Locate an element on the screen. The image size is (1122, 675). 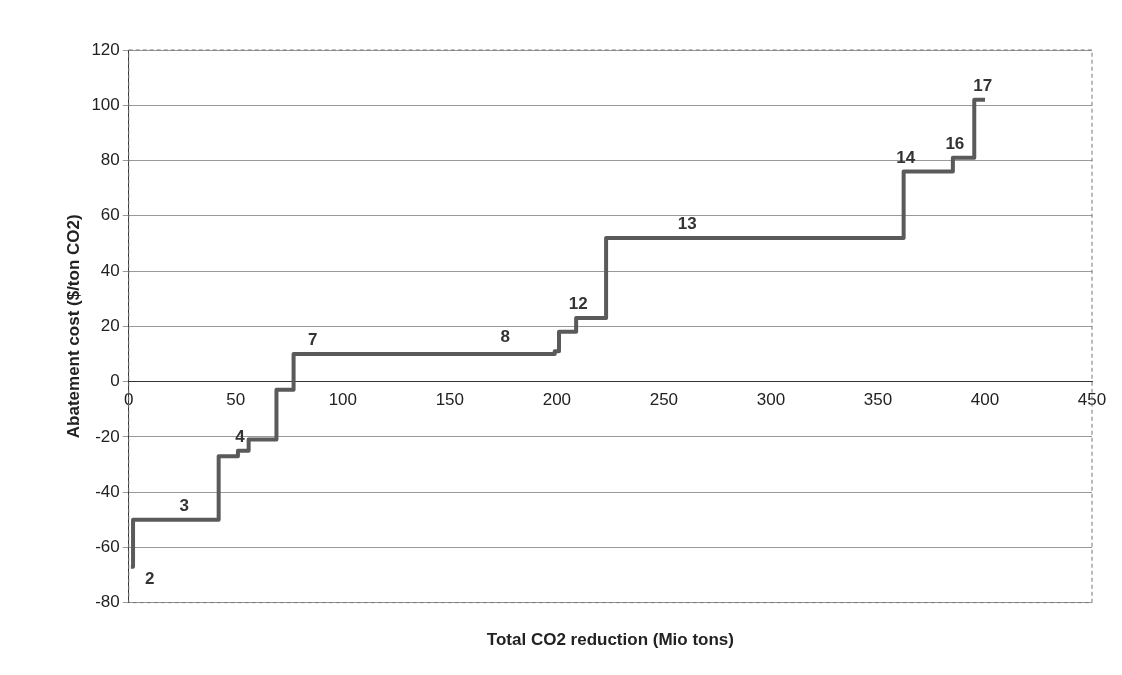
y-tick-label: -80 is located at coordinates (107, 602).